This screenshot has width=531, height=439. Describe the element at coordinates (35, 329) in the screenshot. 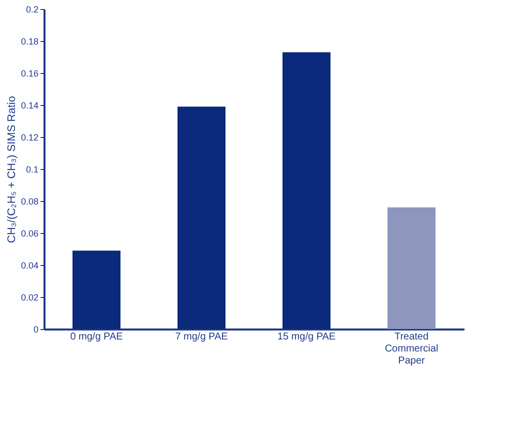

I see `y-tick-label: 0` at that location.